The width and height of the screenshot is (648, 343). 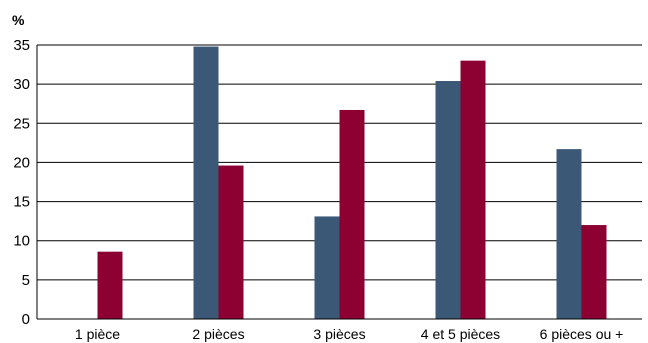 I want to click on y-tick-label: 10, so click(x=21, y=241).